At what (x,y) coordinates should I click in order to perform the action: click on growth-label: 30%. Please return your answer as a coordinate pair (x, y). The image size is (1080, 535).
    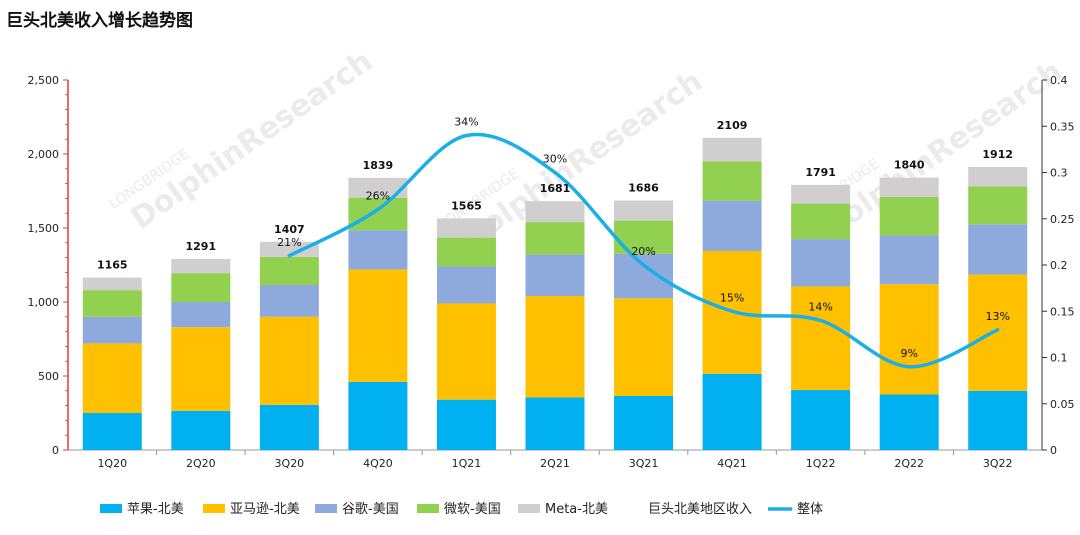
    Looking at the image, I should click on (555, 159).